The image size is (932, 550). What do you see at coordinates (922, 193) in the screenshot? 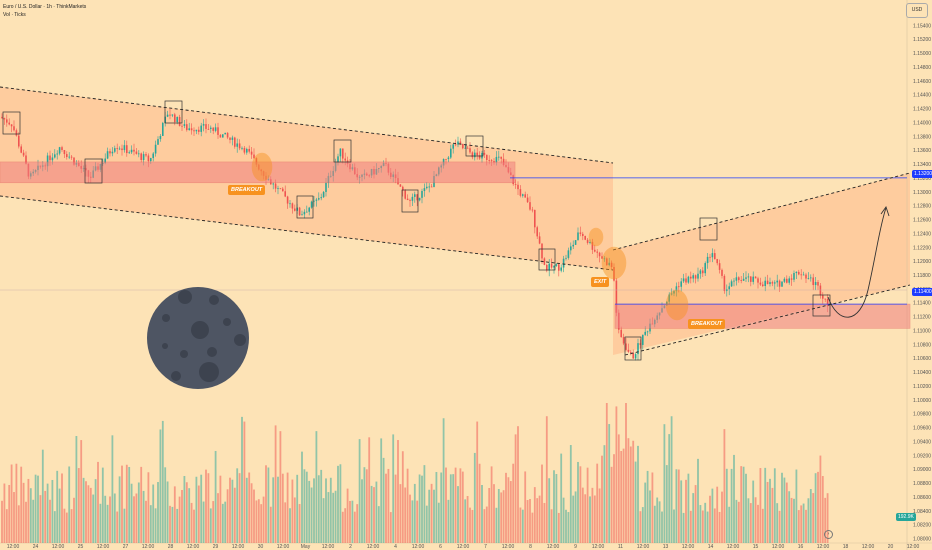
I see `y-tick-label: 1.13000` at bounding box center [922, 193].